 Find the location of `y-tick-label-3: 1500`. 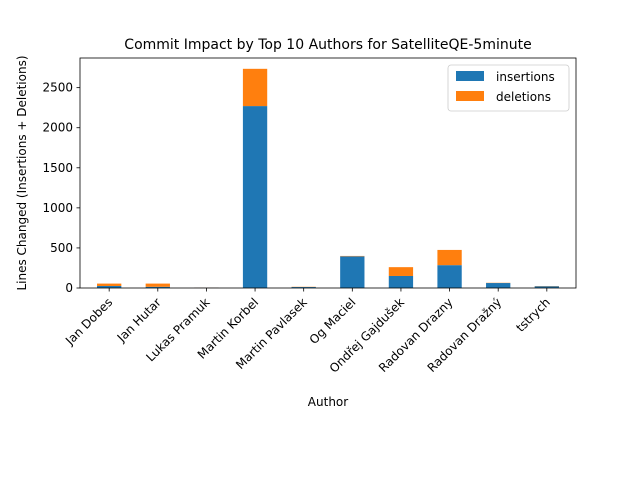

y-tick-label-3: 1500 is located at coordinates (57, 168).